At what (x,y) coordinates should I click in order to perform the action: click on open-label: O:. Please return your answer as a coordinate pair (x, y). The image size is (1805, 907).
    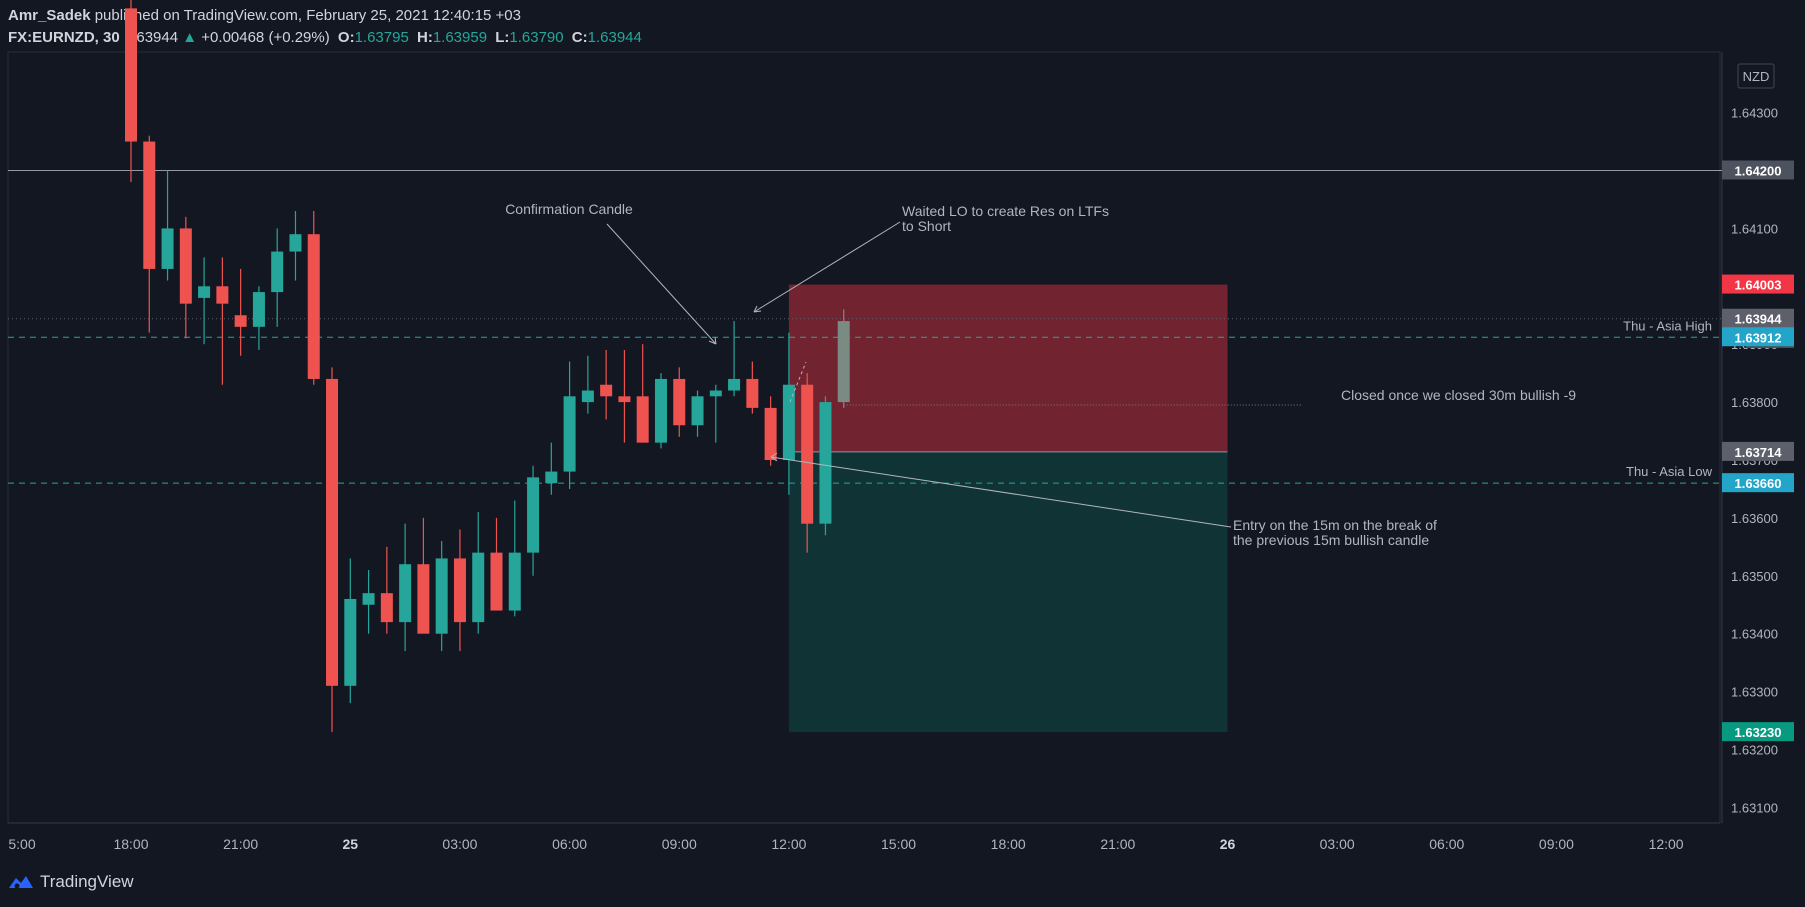
    Looking at the image, I should click on (346, 37).